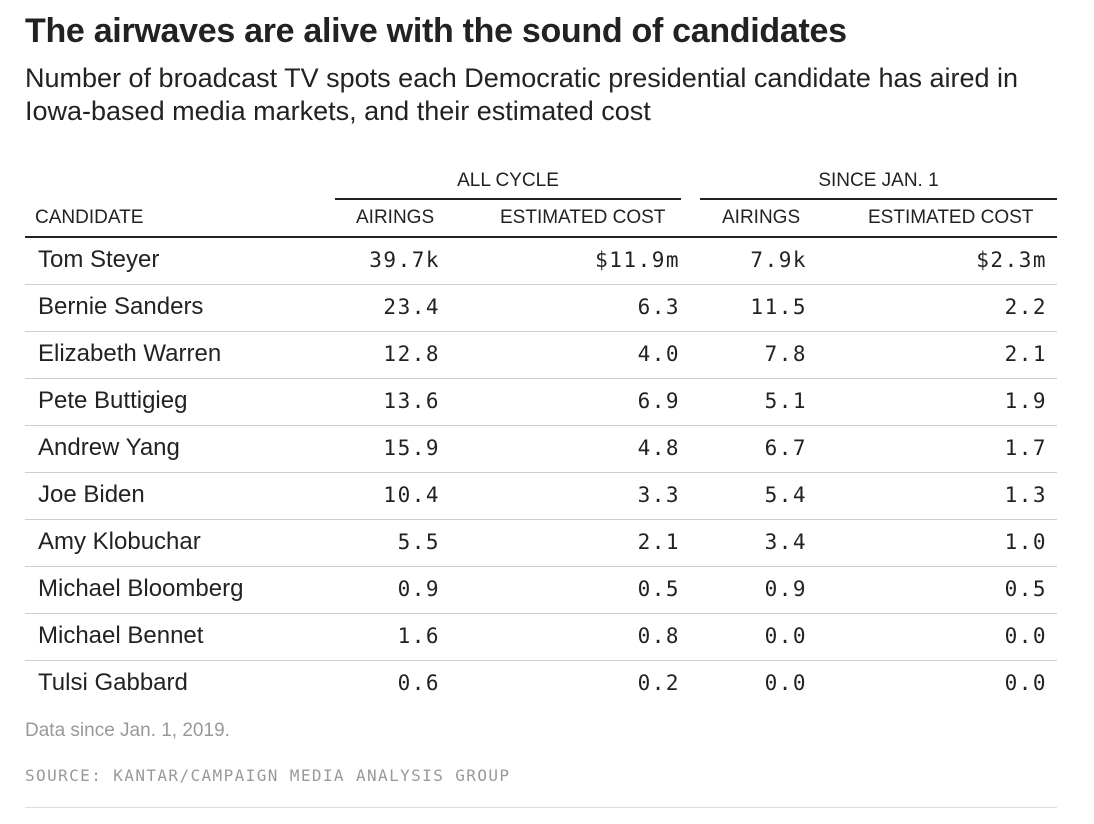 The width and height of the screenshot is (1094, 824). What do you see at coordinates (785, 401) in the screenshot?
I see `cell-since-airings: 5.1` at bounding box center [785, 401].